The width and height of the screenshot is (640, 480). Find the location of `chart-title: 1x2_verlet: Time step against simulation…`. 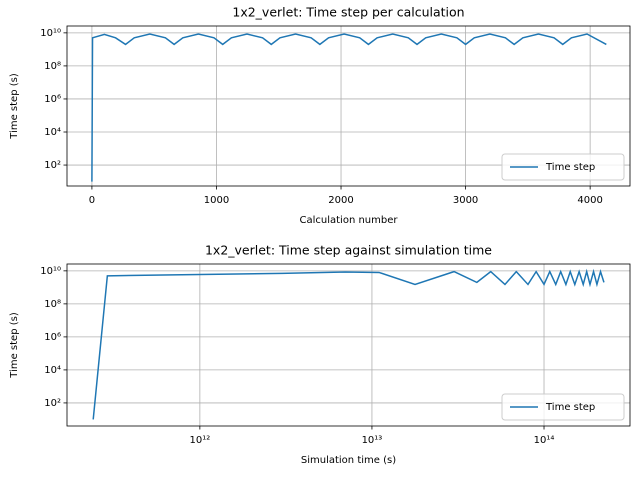

chart-title: 1x2_verlet: Time step against simulation… is located at coordinates (348, 250).